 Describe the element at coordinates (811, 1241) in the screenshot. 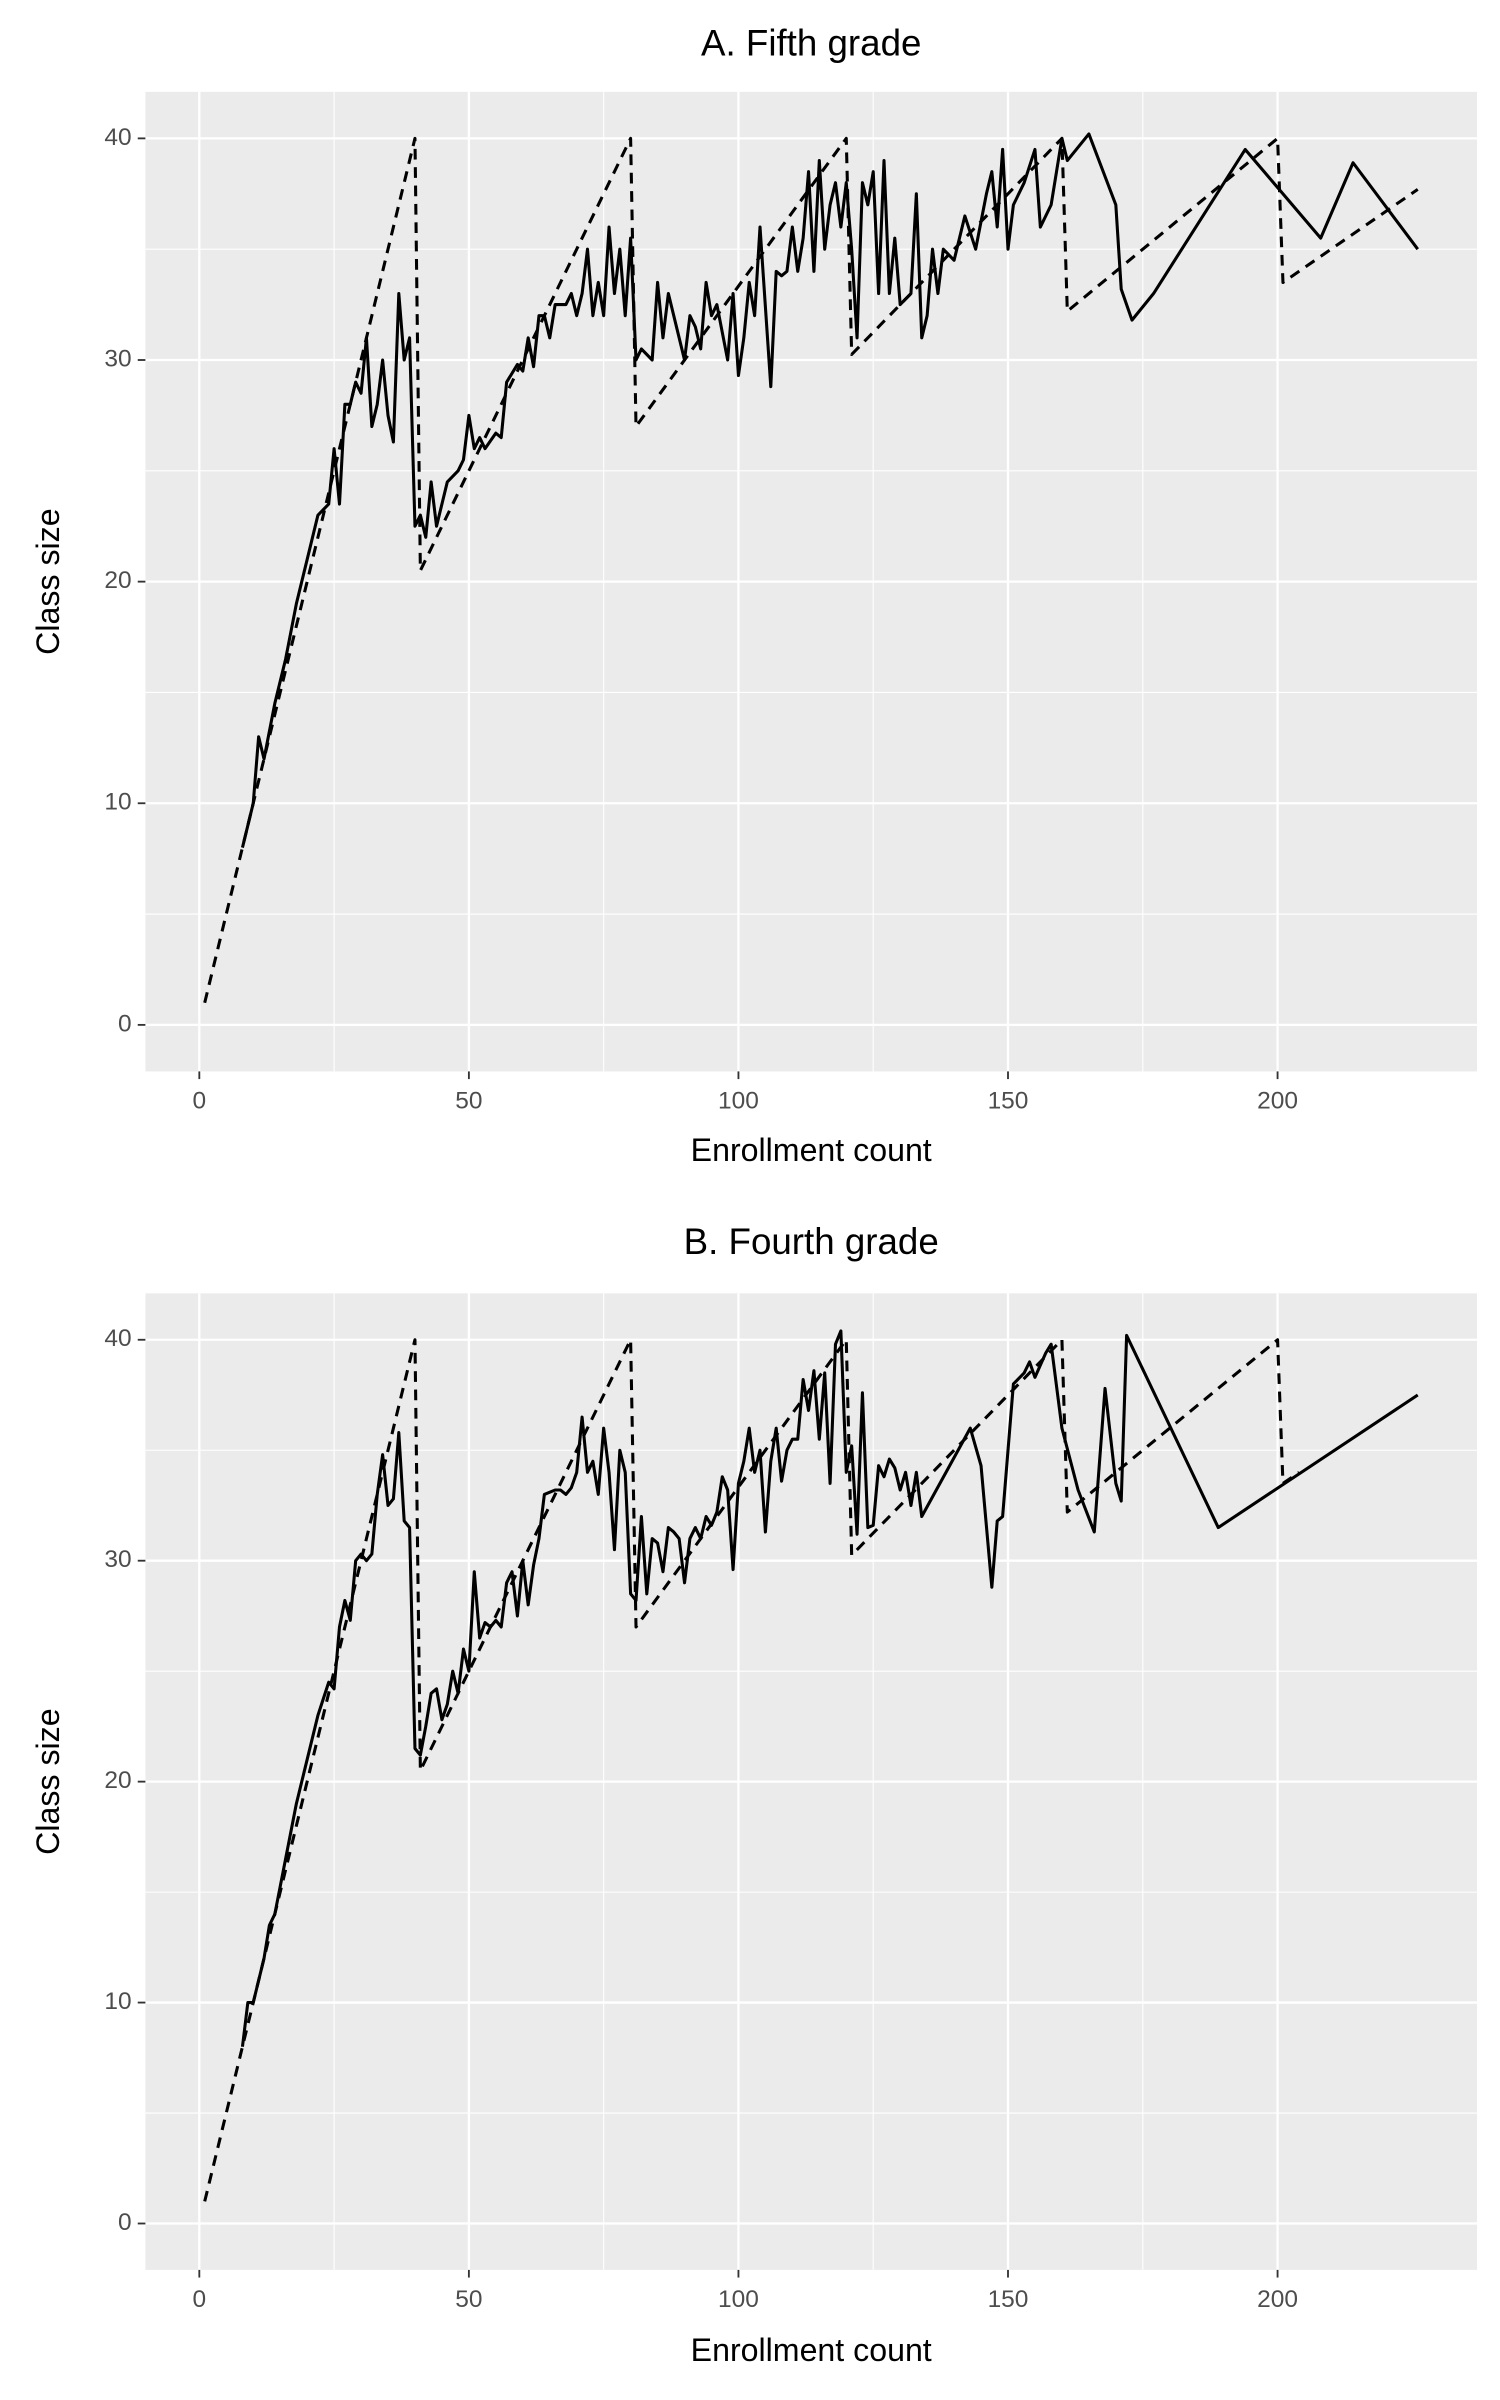

I see `chart-title: B. Fourth grade` at that location.